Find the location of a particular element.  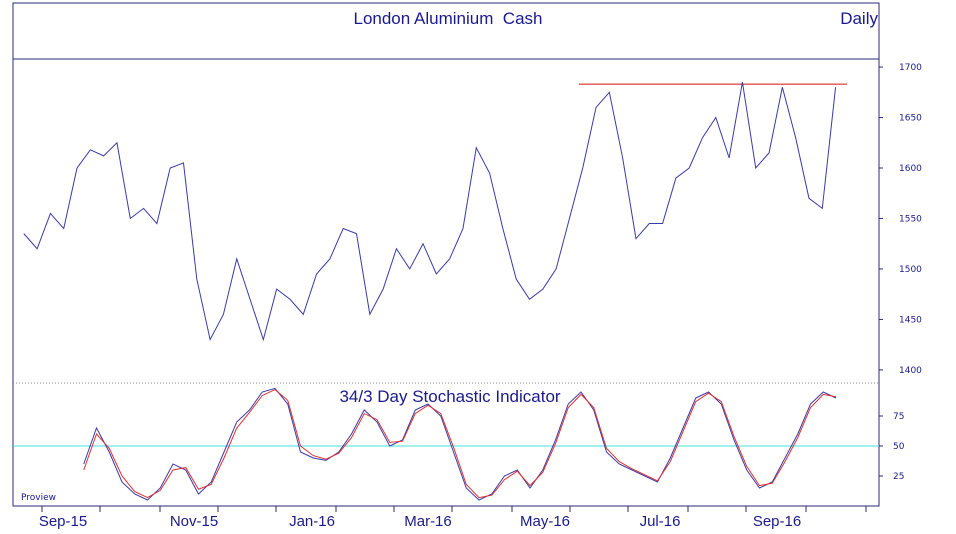

x-tick-label: Sep-15 is located at coordinates (63, 521).